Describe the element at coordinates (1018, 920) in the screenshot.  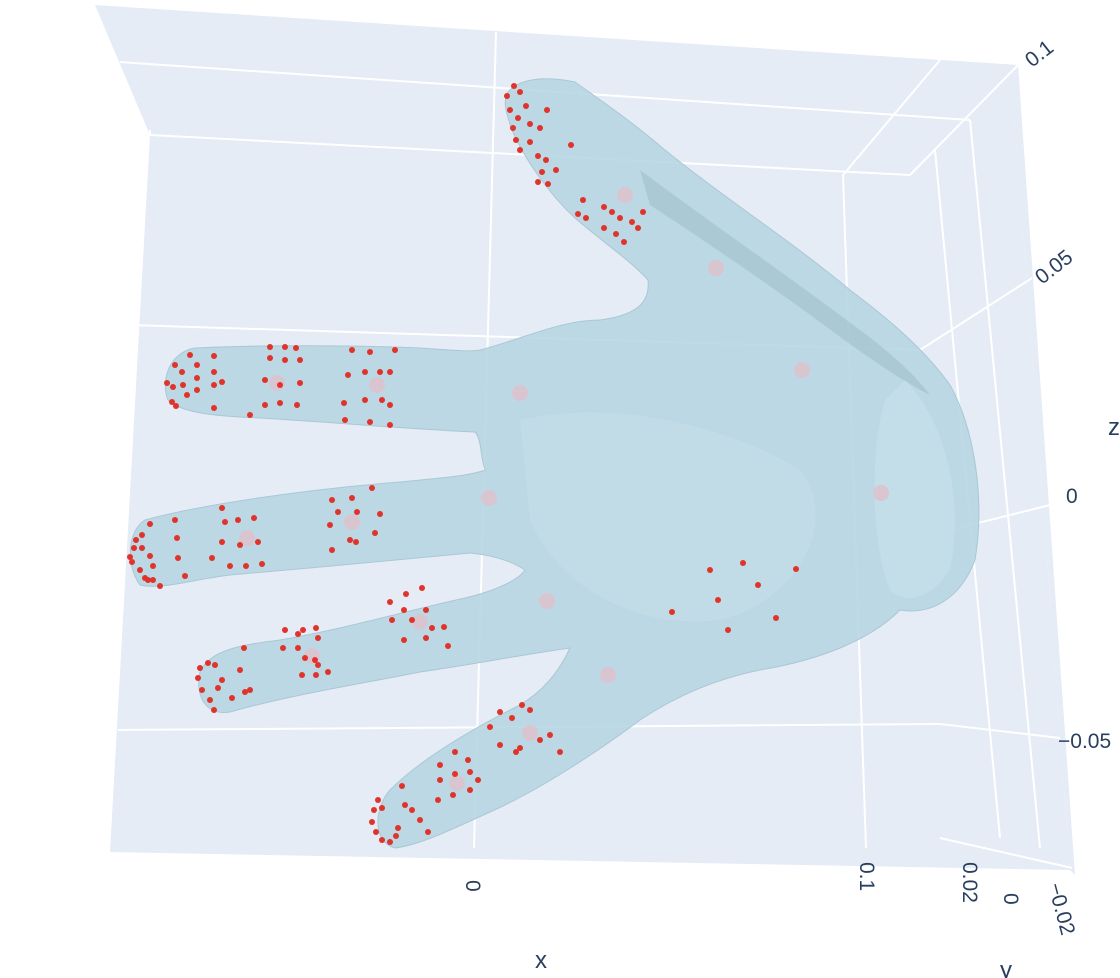
I see `y-axis-ticks: 0.02 0 −0.02 y` at that location.